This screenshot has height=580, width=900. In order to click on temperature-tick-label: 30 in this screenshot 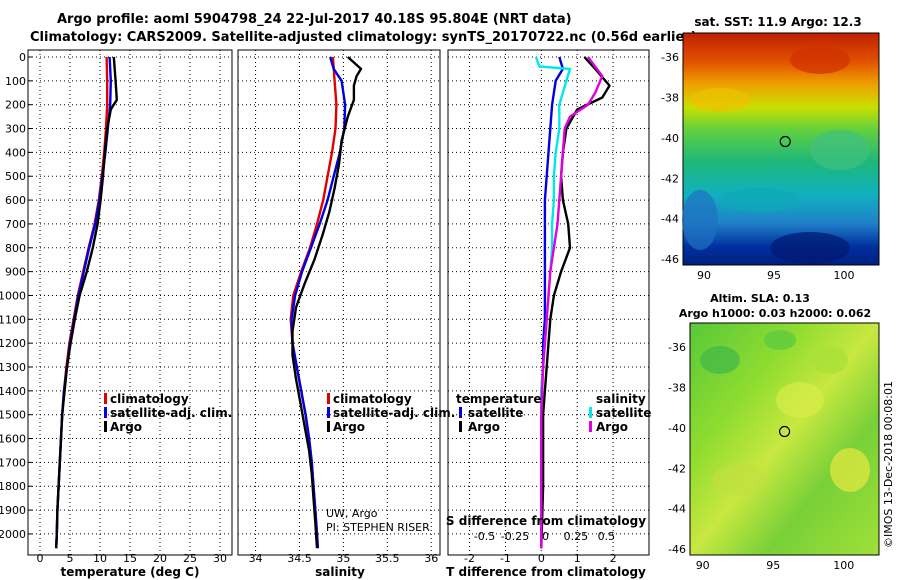, I will do `click(220, 558)`.